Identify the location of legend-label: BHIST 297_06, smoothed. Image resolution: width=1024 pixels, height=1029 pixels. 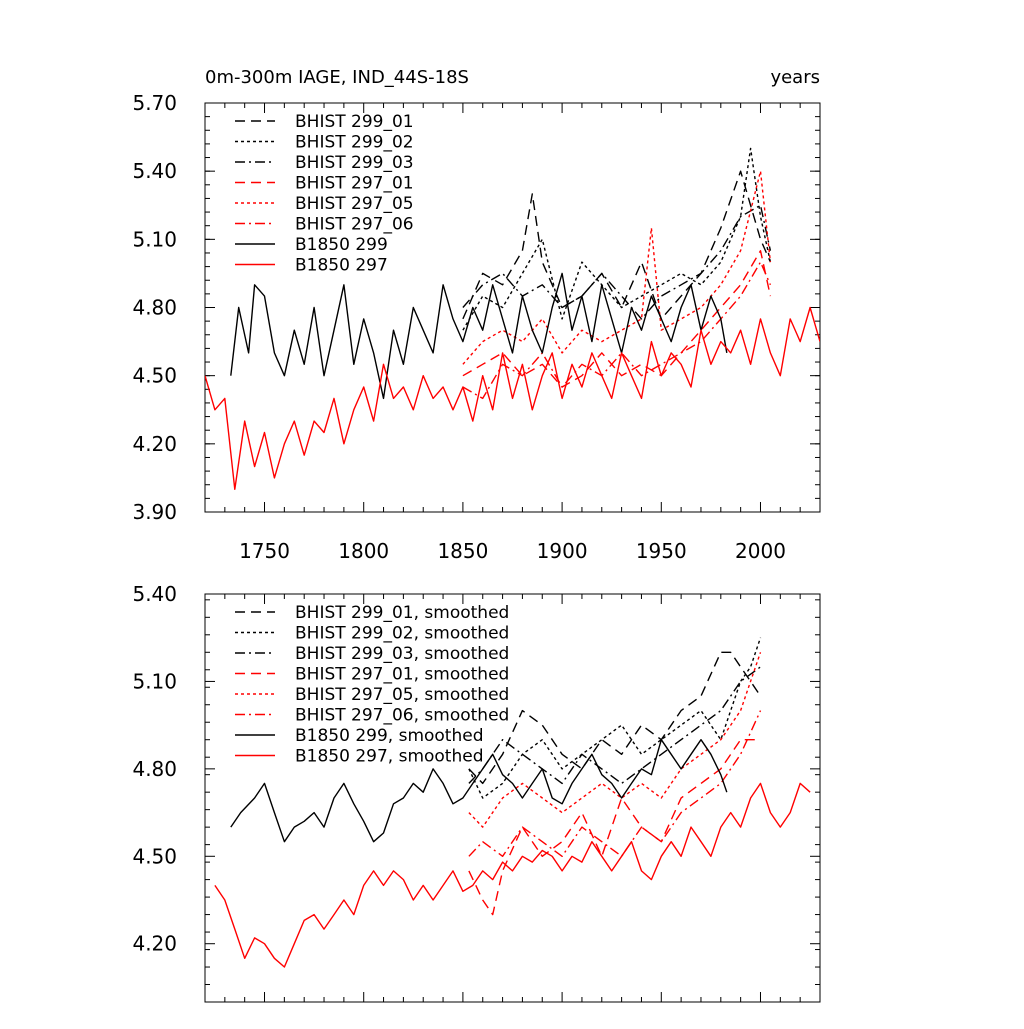
(402, 716).